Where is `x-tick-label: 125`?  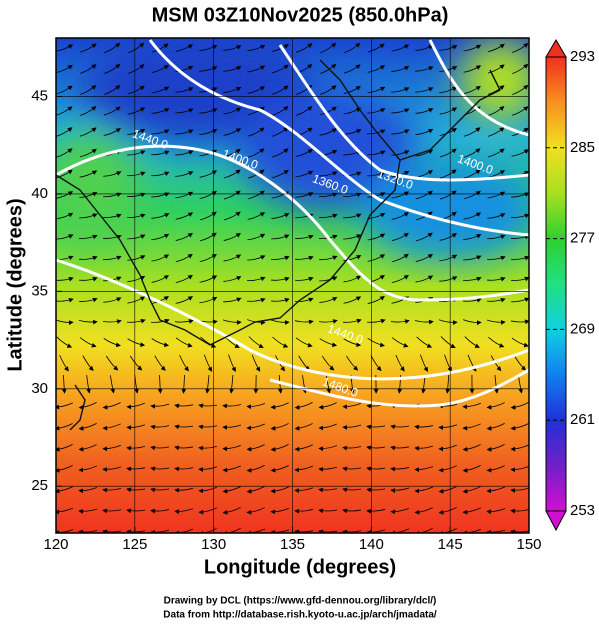 x-tick-label: 125 is located at coordinates (134, 544).